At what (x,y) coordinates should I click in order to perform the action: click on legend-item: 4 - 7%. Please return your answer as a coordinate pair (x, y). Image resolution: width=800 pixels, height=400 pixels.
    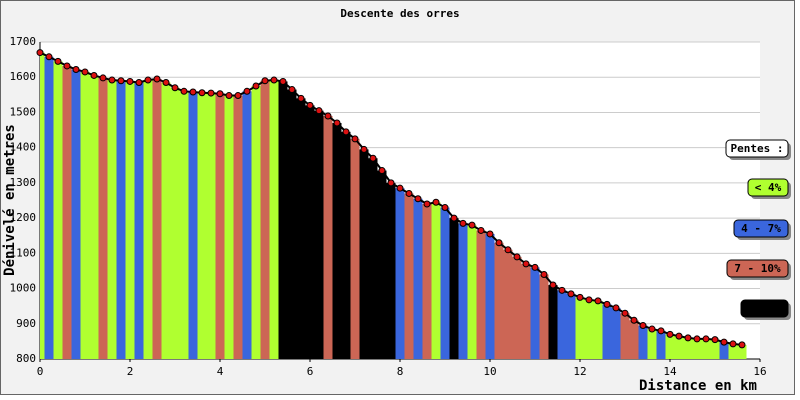
    Looking at the image, I should click on (761, 228).